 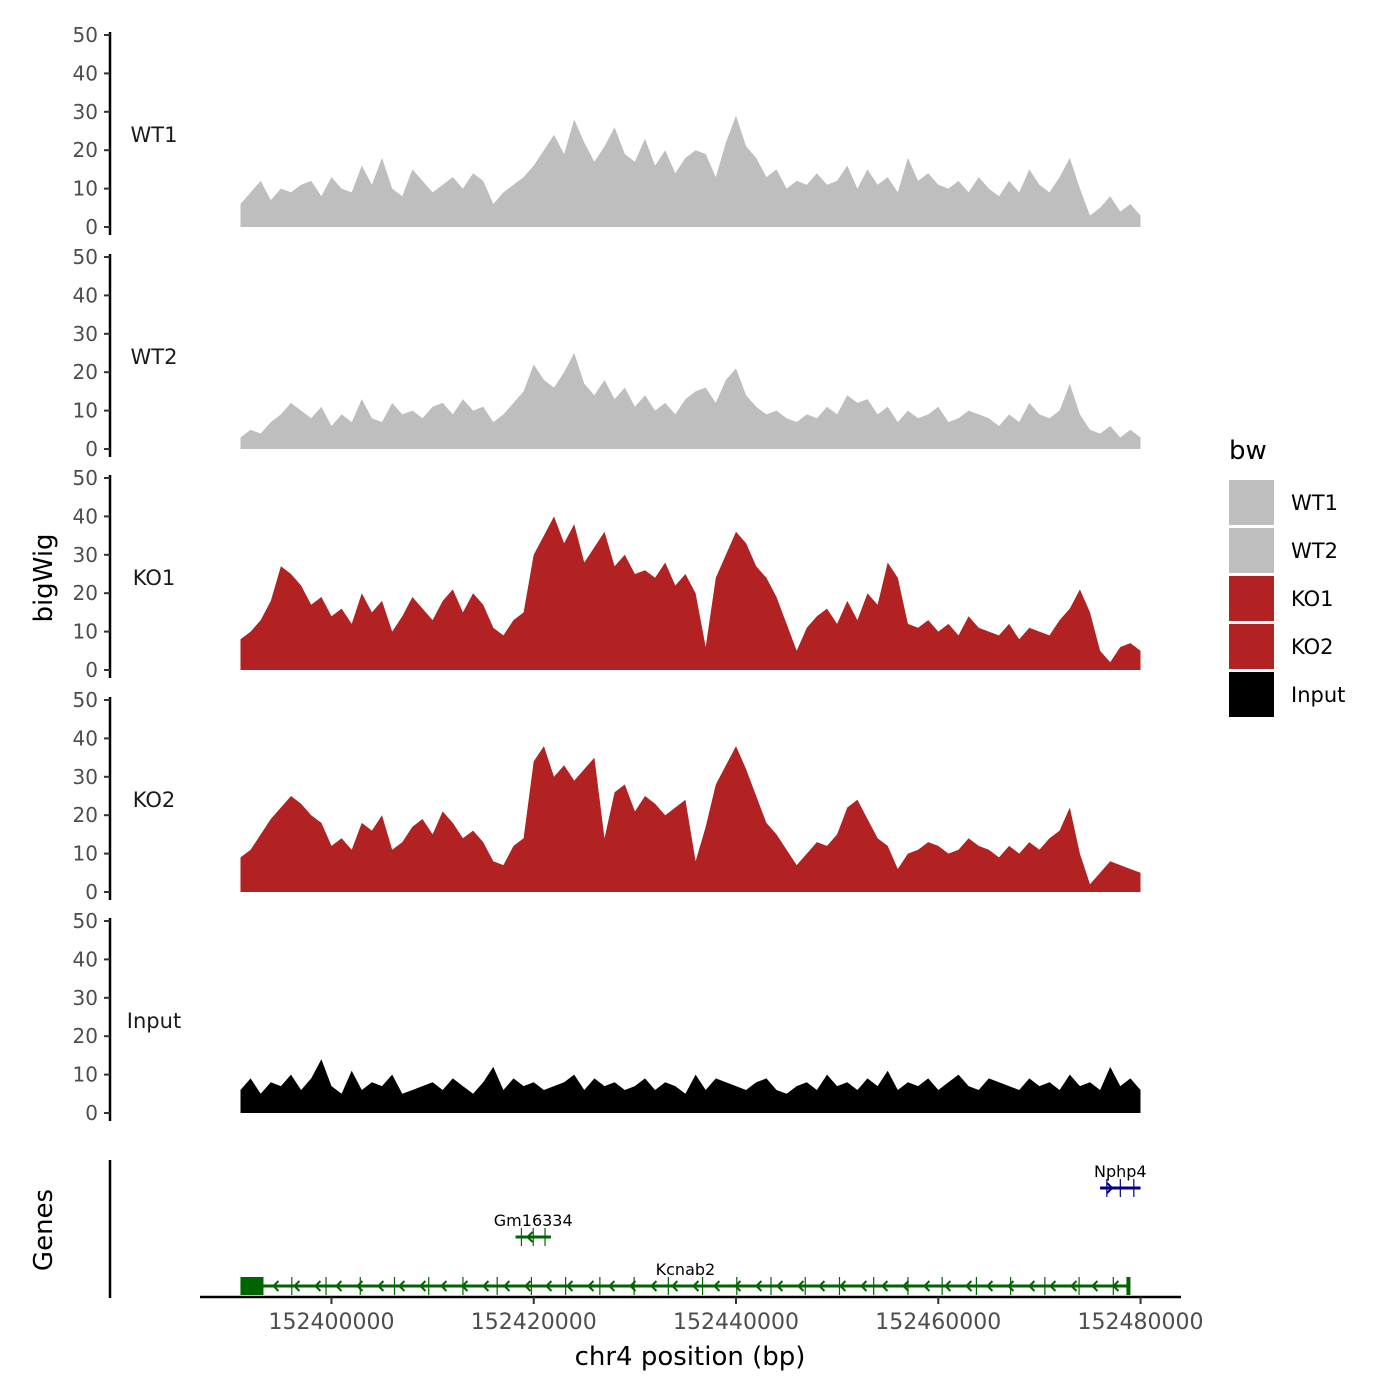 What do you see at coordinates (154, 800) in the screenshot?
I see `track-label: KO2` at bounding box center [154, 800].